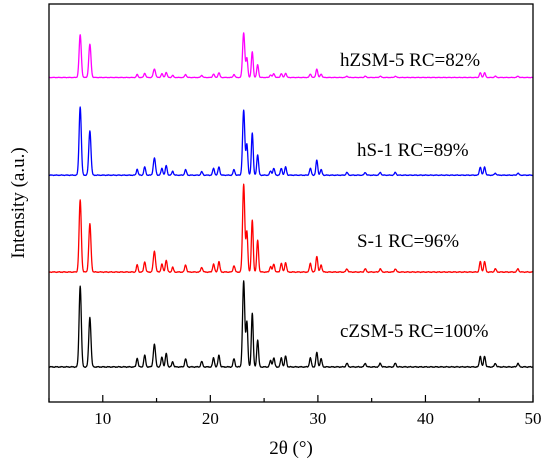  I want to click on series-label-2: hS-1 RC=89%, so click(413, 150).